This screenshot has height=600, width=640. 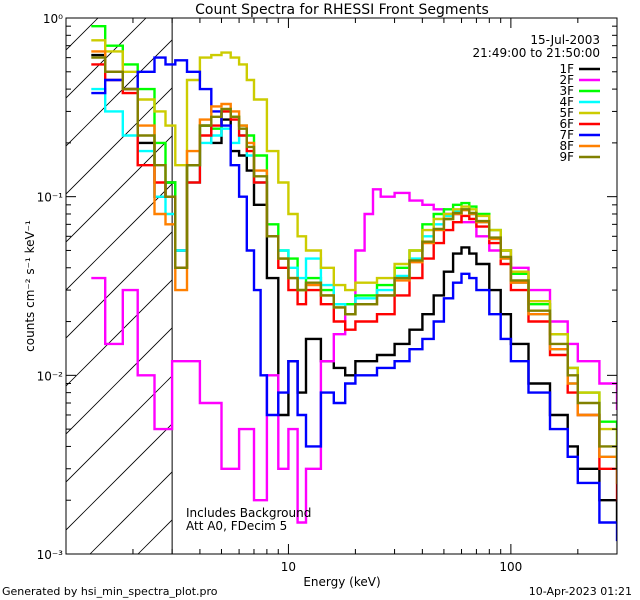 I want to click on y-tick-label: 10⁻², so click(x=50, y=376).